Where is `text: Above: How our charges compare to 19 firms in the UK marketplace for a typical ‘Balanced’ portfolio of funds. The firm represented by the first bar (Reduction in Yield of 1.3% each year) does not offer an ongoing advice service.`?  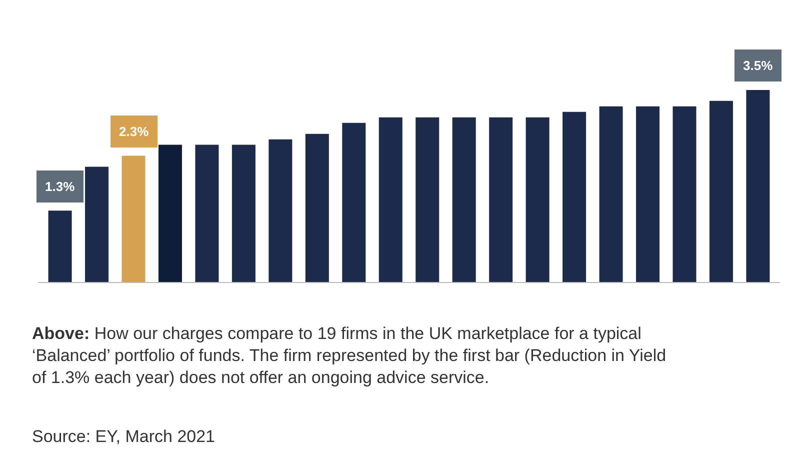
text: Above: How our charges compare to 19 firms in the UK marketplace for a typical ‘Balanced’ portfolio of funds. The firm represented by the first bar (Reduction in Yield of 1.3% each year) does not offer an ongoing advice service. is located at coordinates (349, 356).